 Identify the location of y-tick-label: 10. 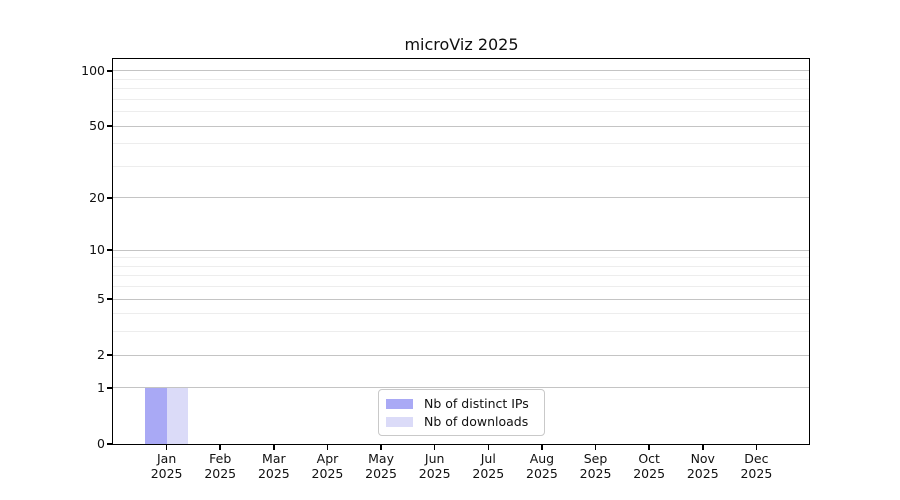
(97, 250).